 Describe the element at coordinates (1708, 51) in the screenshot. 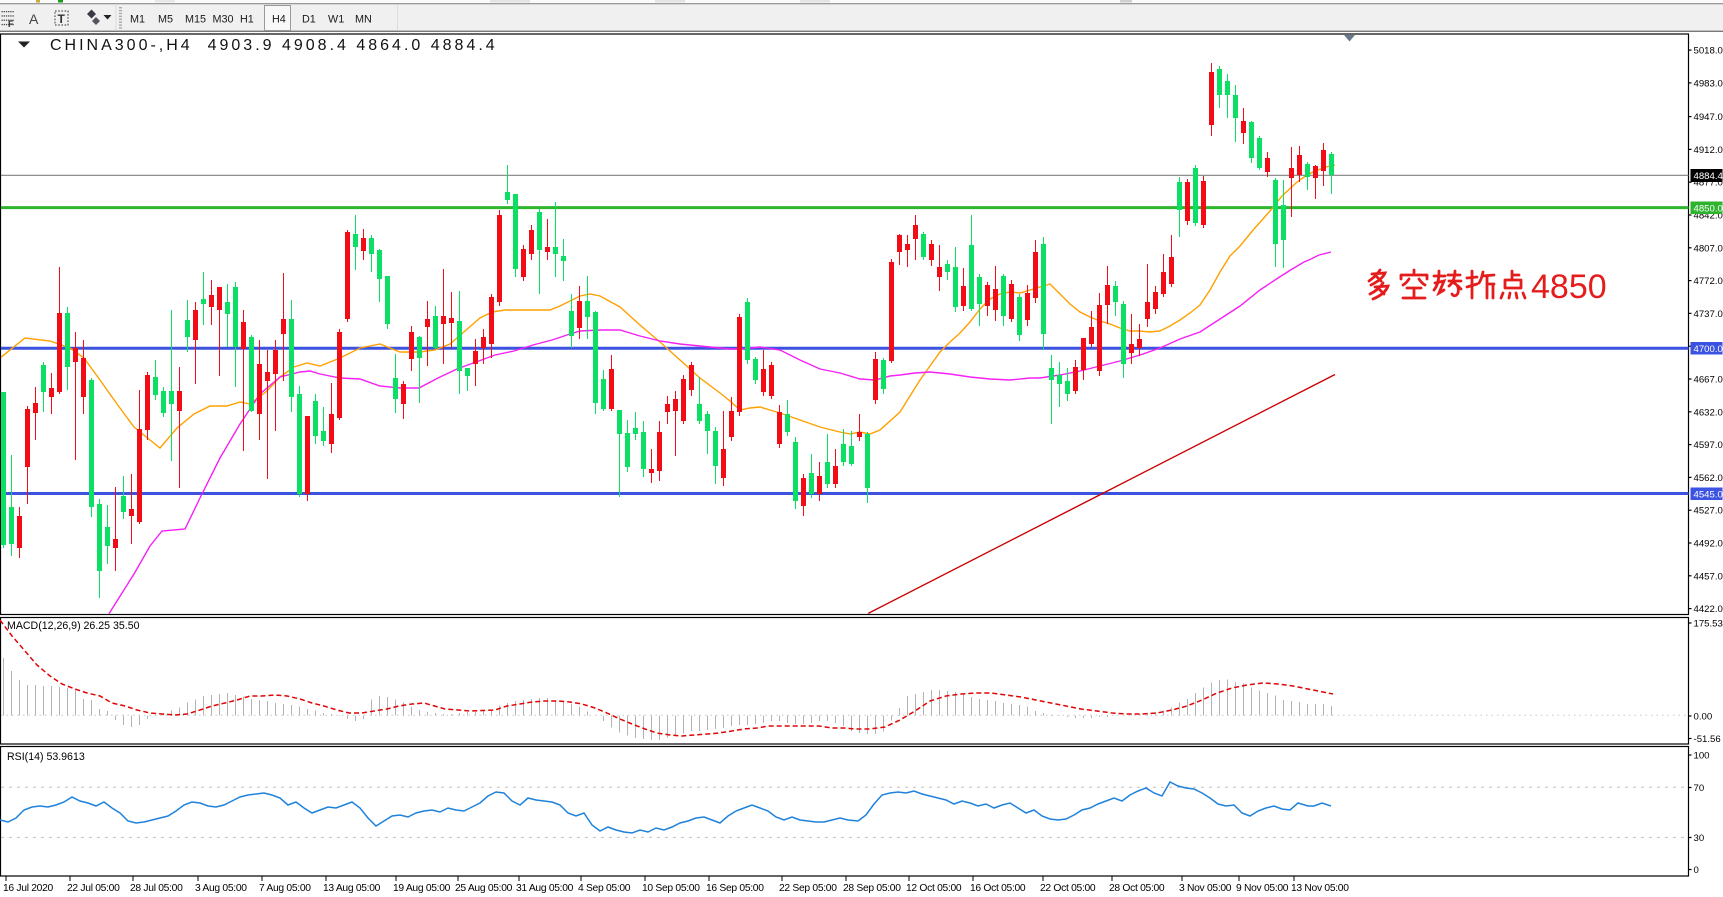

I see `svg-text: 5018.0` at that location.